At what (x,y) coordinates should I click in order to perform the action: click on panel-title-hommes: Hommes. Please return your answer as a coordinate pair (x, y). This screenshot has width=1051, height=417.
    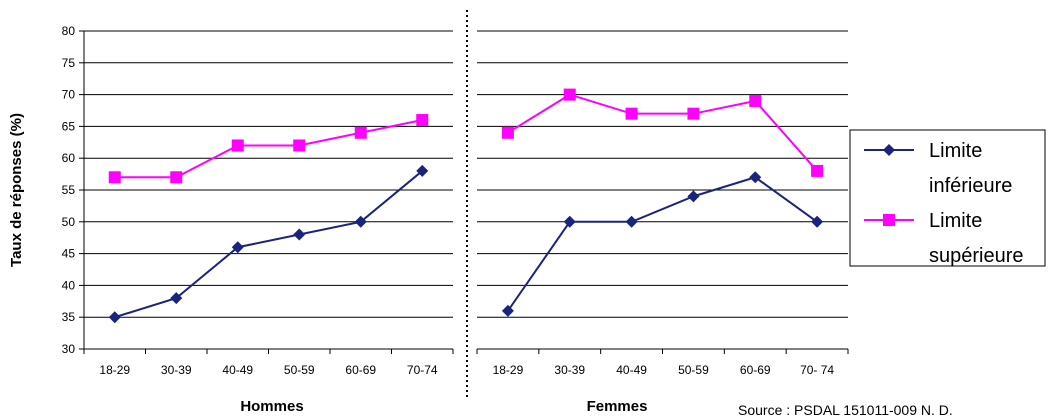
    Looking at the image, I should click on (271, 406).